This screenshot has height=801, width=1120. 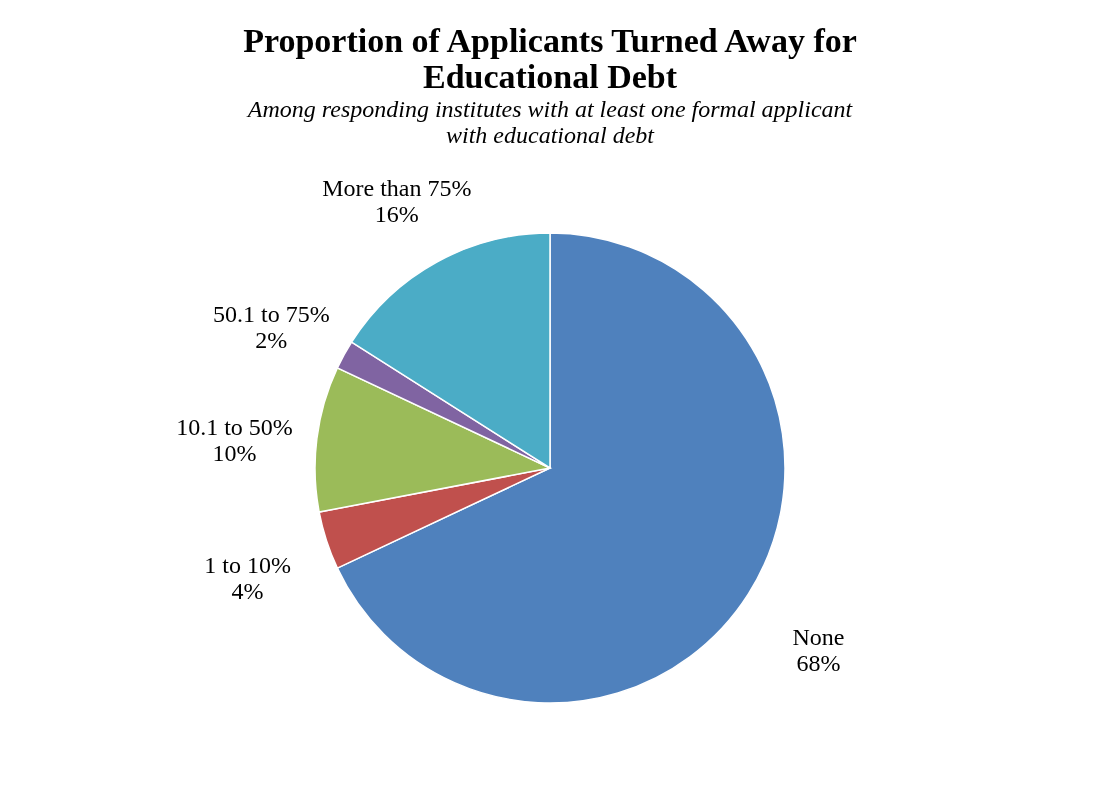 What do you see at coordinates (818, 663) in the screenshot?
I see `data-label: 68%` at bounding box center [818, 663].